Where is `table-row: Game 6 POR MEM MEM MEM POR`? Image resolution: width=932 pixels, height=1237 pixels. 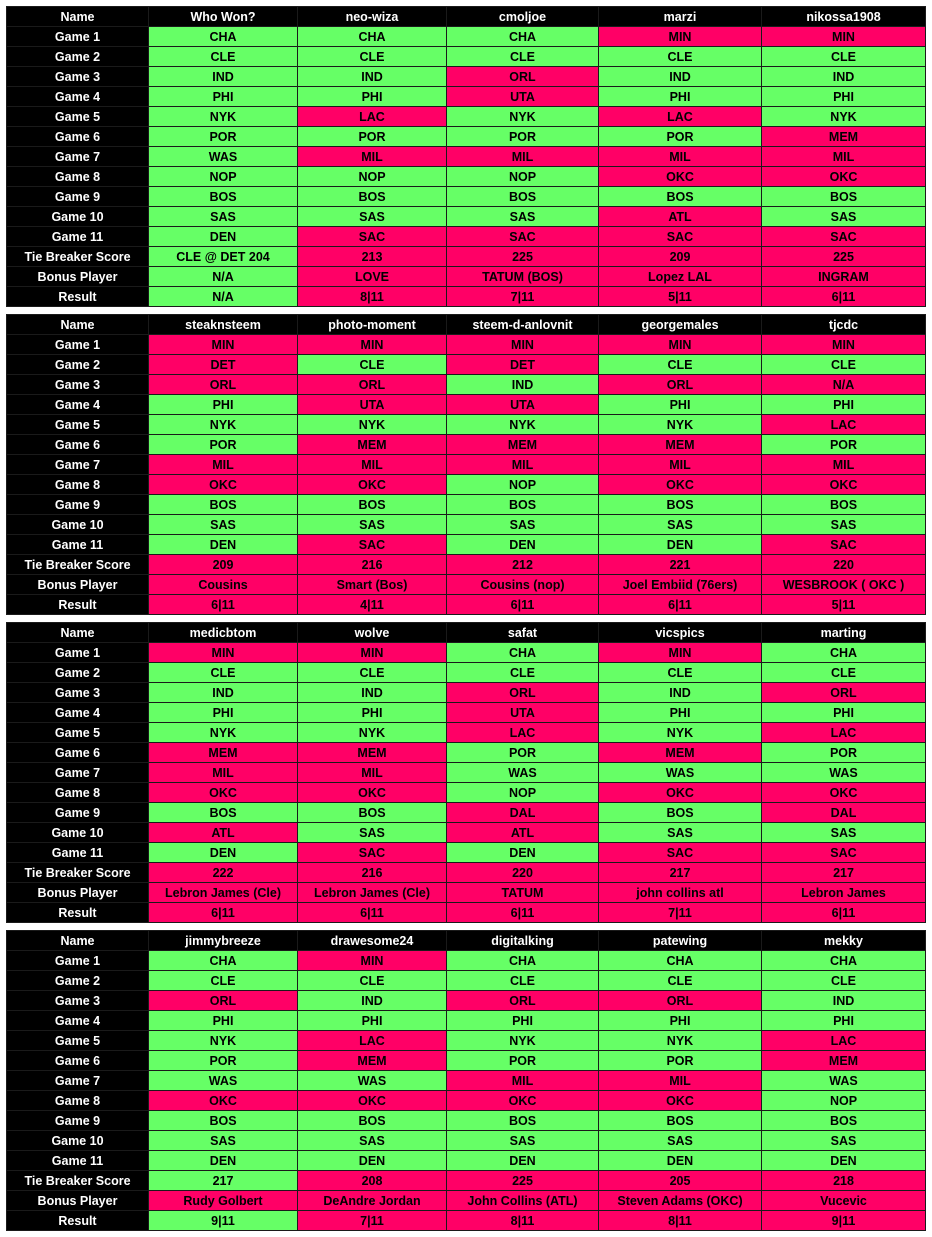
table-row: Game 6 POR MEM MEM MEM POR is located at coordinates (466, 444).